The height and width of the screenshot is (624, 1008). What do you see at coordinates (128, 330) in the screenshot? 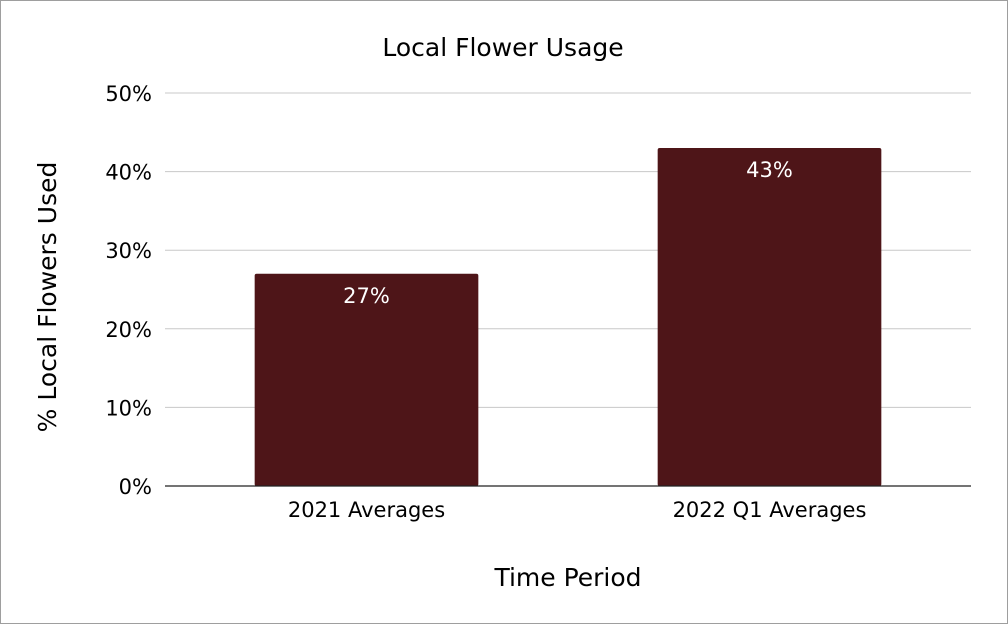
I see `y-tick-label: 20%` at bounding box center [128, 330].